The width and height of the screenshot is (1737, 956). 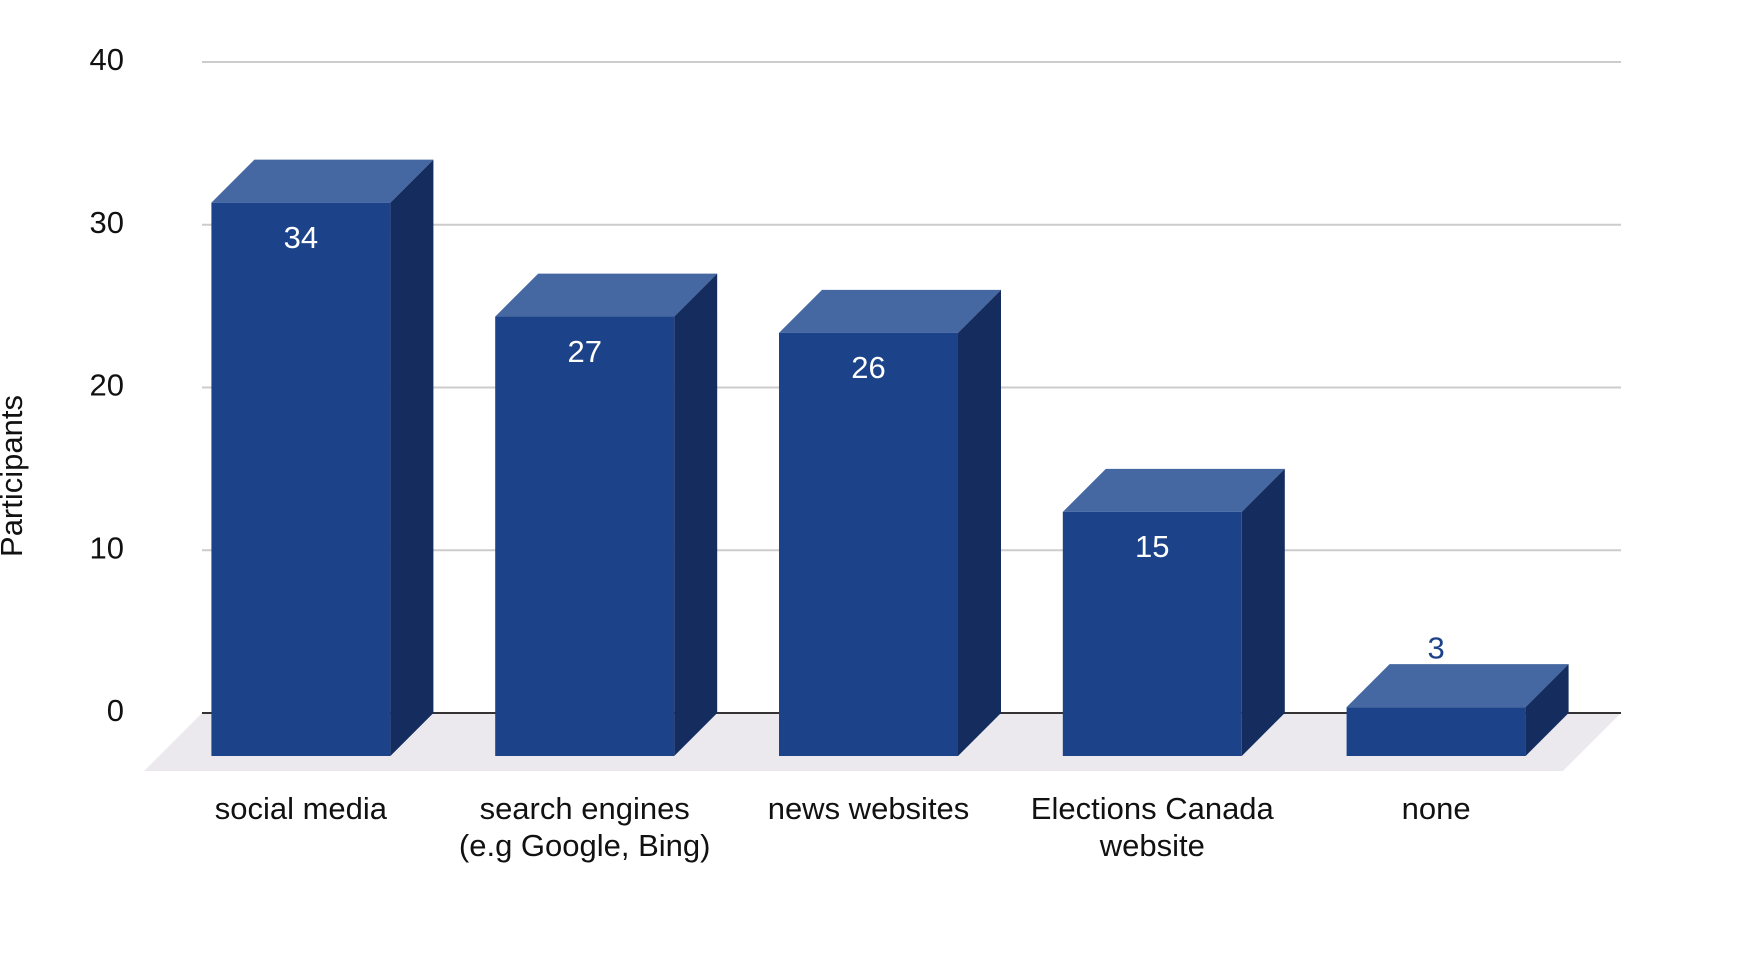 What do you see at coordinates (868, 808) in the screenshot?
I see `x-tick-label: news websites` at bounding box center [868, 808].